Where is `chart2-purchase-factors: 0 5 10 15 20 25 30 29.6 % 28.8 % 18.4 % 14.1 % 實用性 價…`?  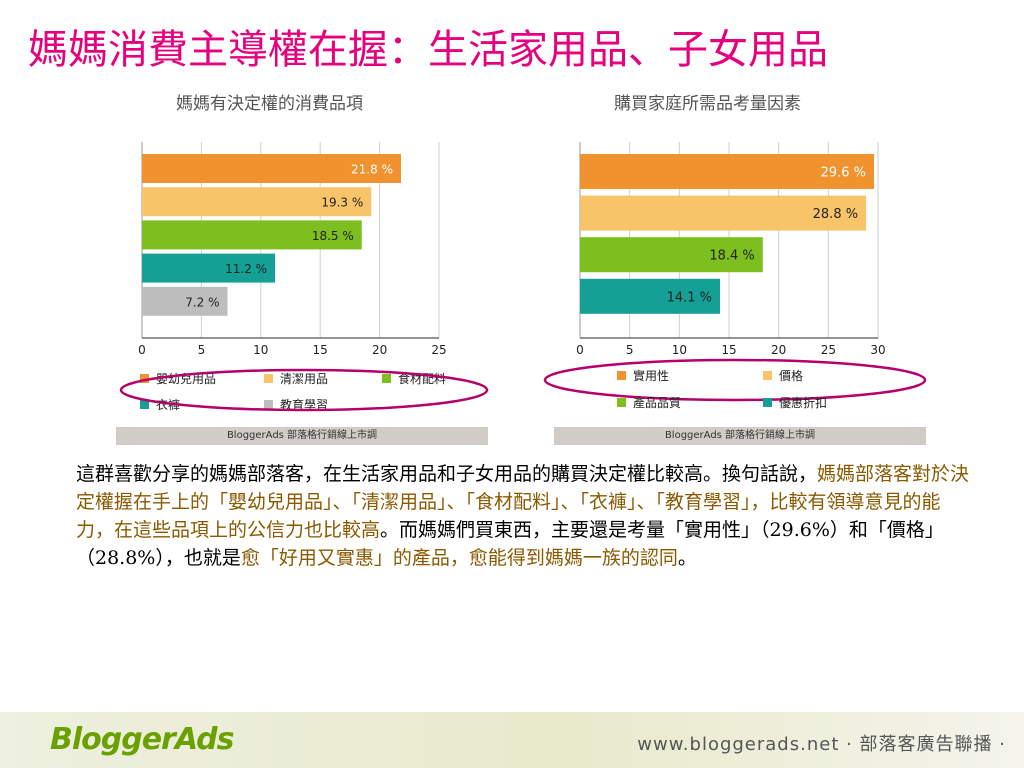 chart2-purchase-factors: 0 5 10 15 20 25 30 29.6 % 28.8 % 18.4 % 14.1 % 實用性 價… is located at coordinates (735, 276).